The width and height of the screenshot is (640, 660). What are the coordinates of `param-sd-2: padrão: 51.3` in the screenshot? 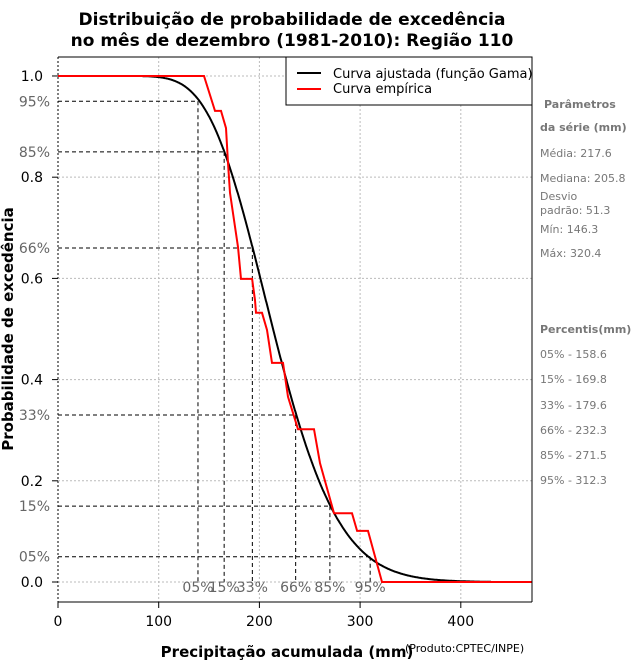 It's located at (575, 210).